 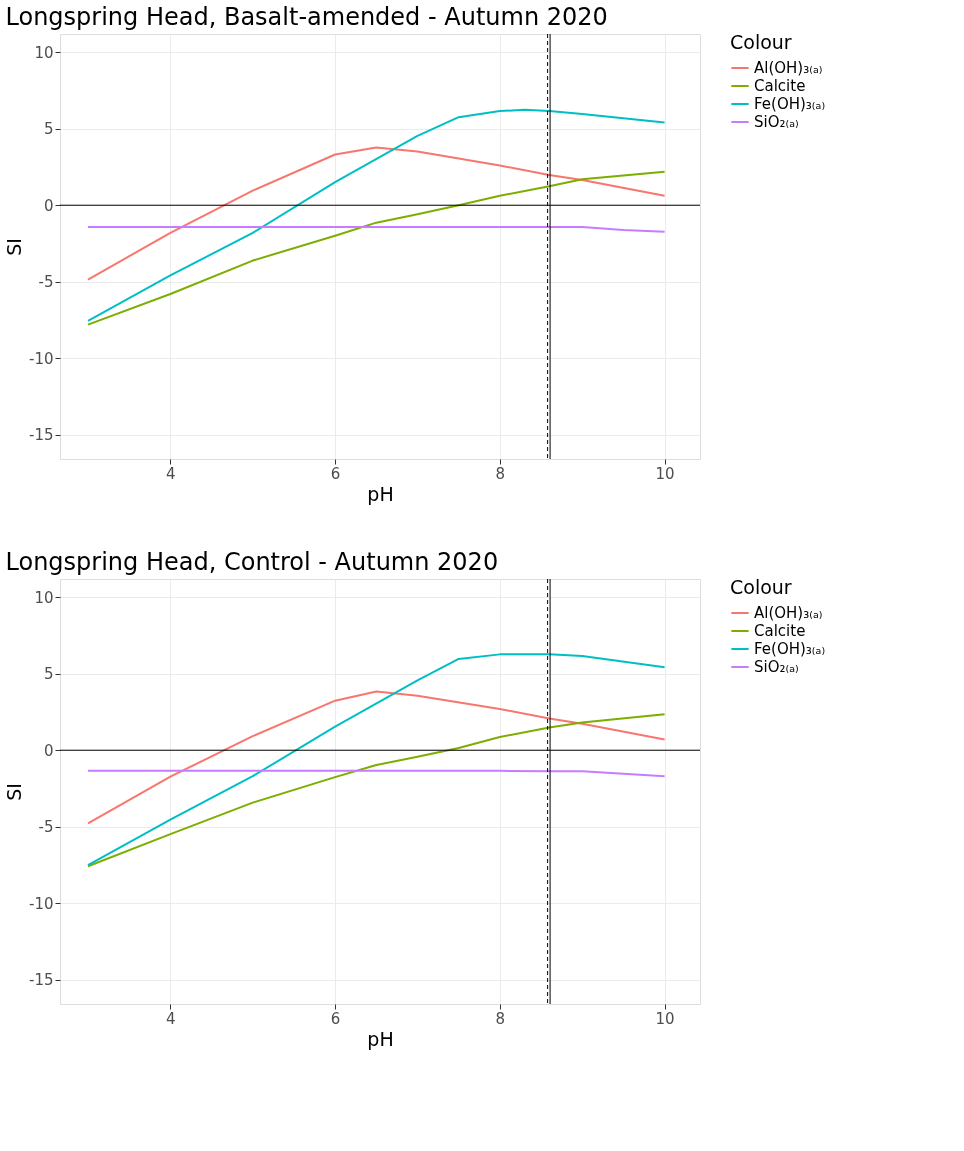 What do you see at coordinates (252, 561) in the screenshot?
I see `chart-title: Longspring Head, Control - Autumn 2020` at bounding box center [252, 561].